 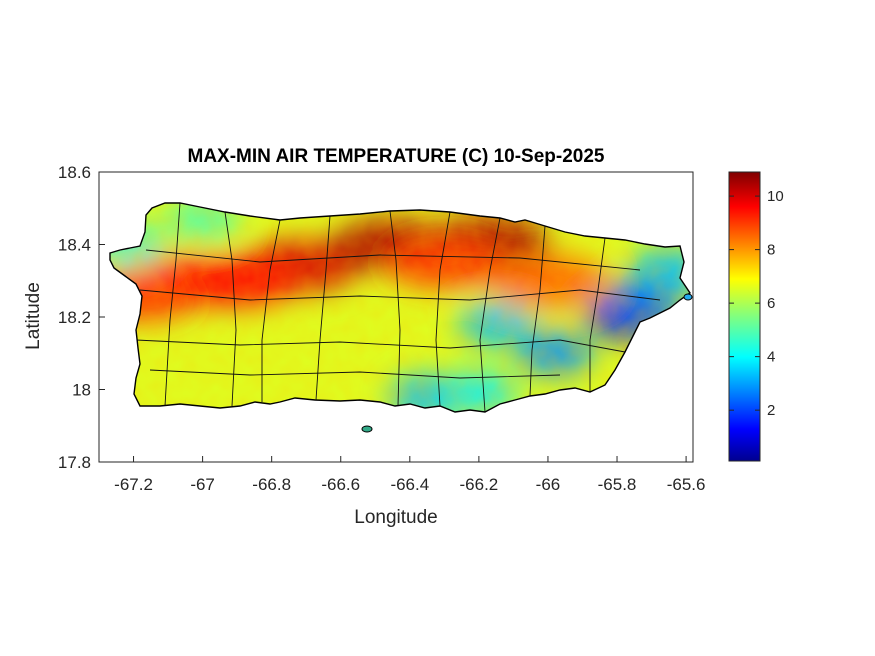 I want to click on x-axis-label: Longitude, so click(x=395, y=517).